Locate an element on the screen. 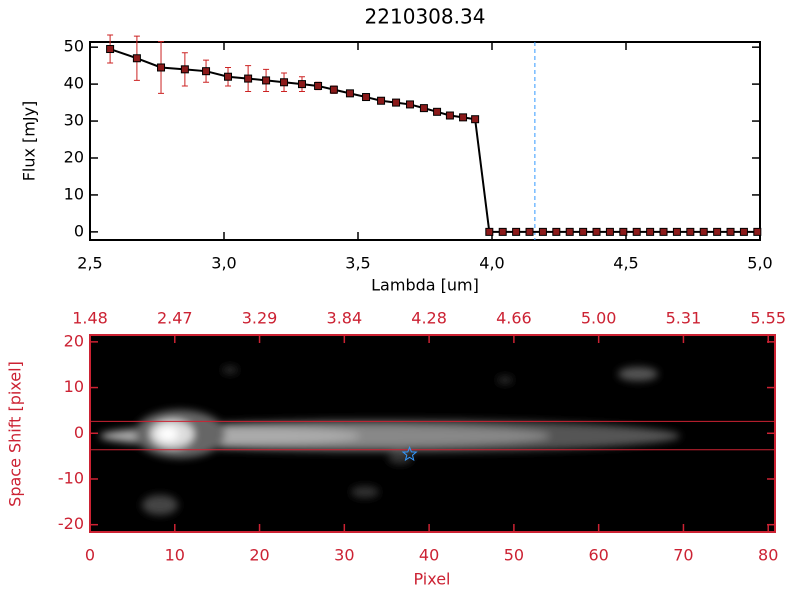 The height and width of the screenshot is (600, 800). x-axis-label: Lambda [um] is located at coordinates (425, 285).